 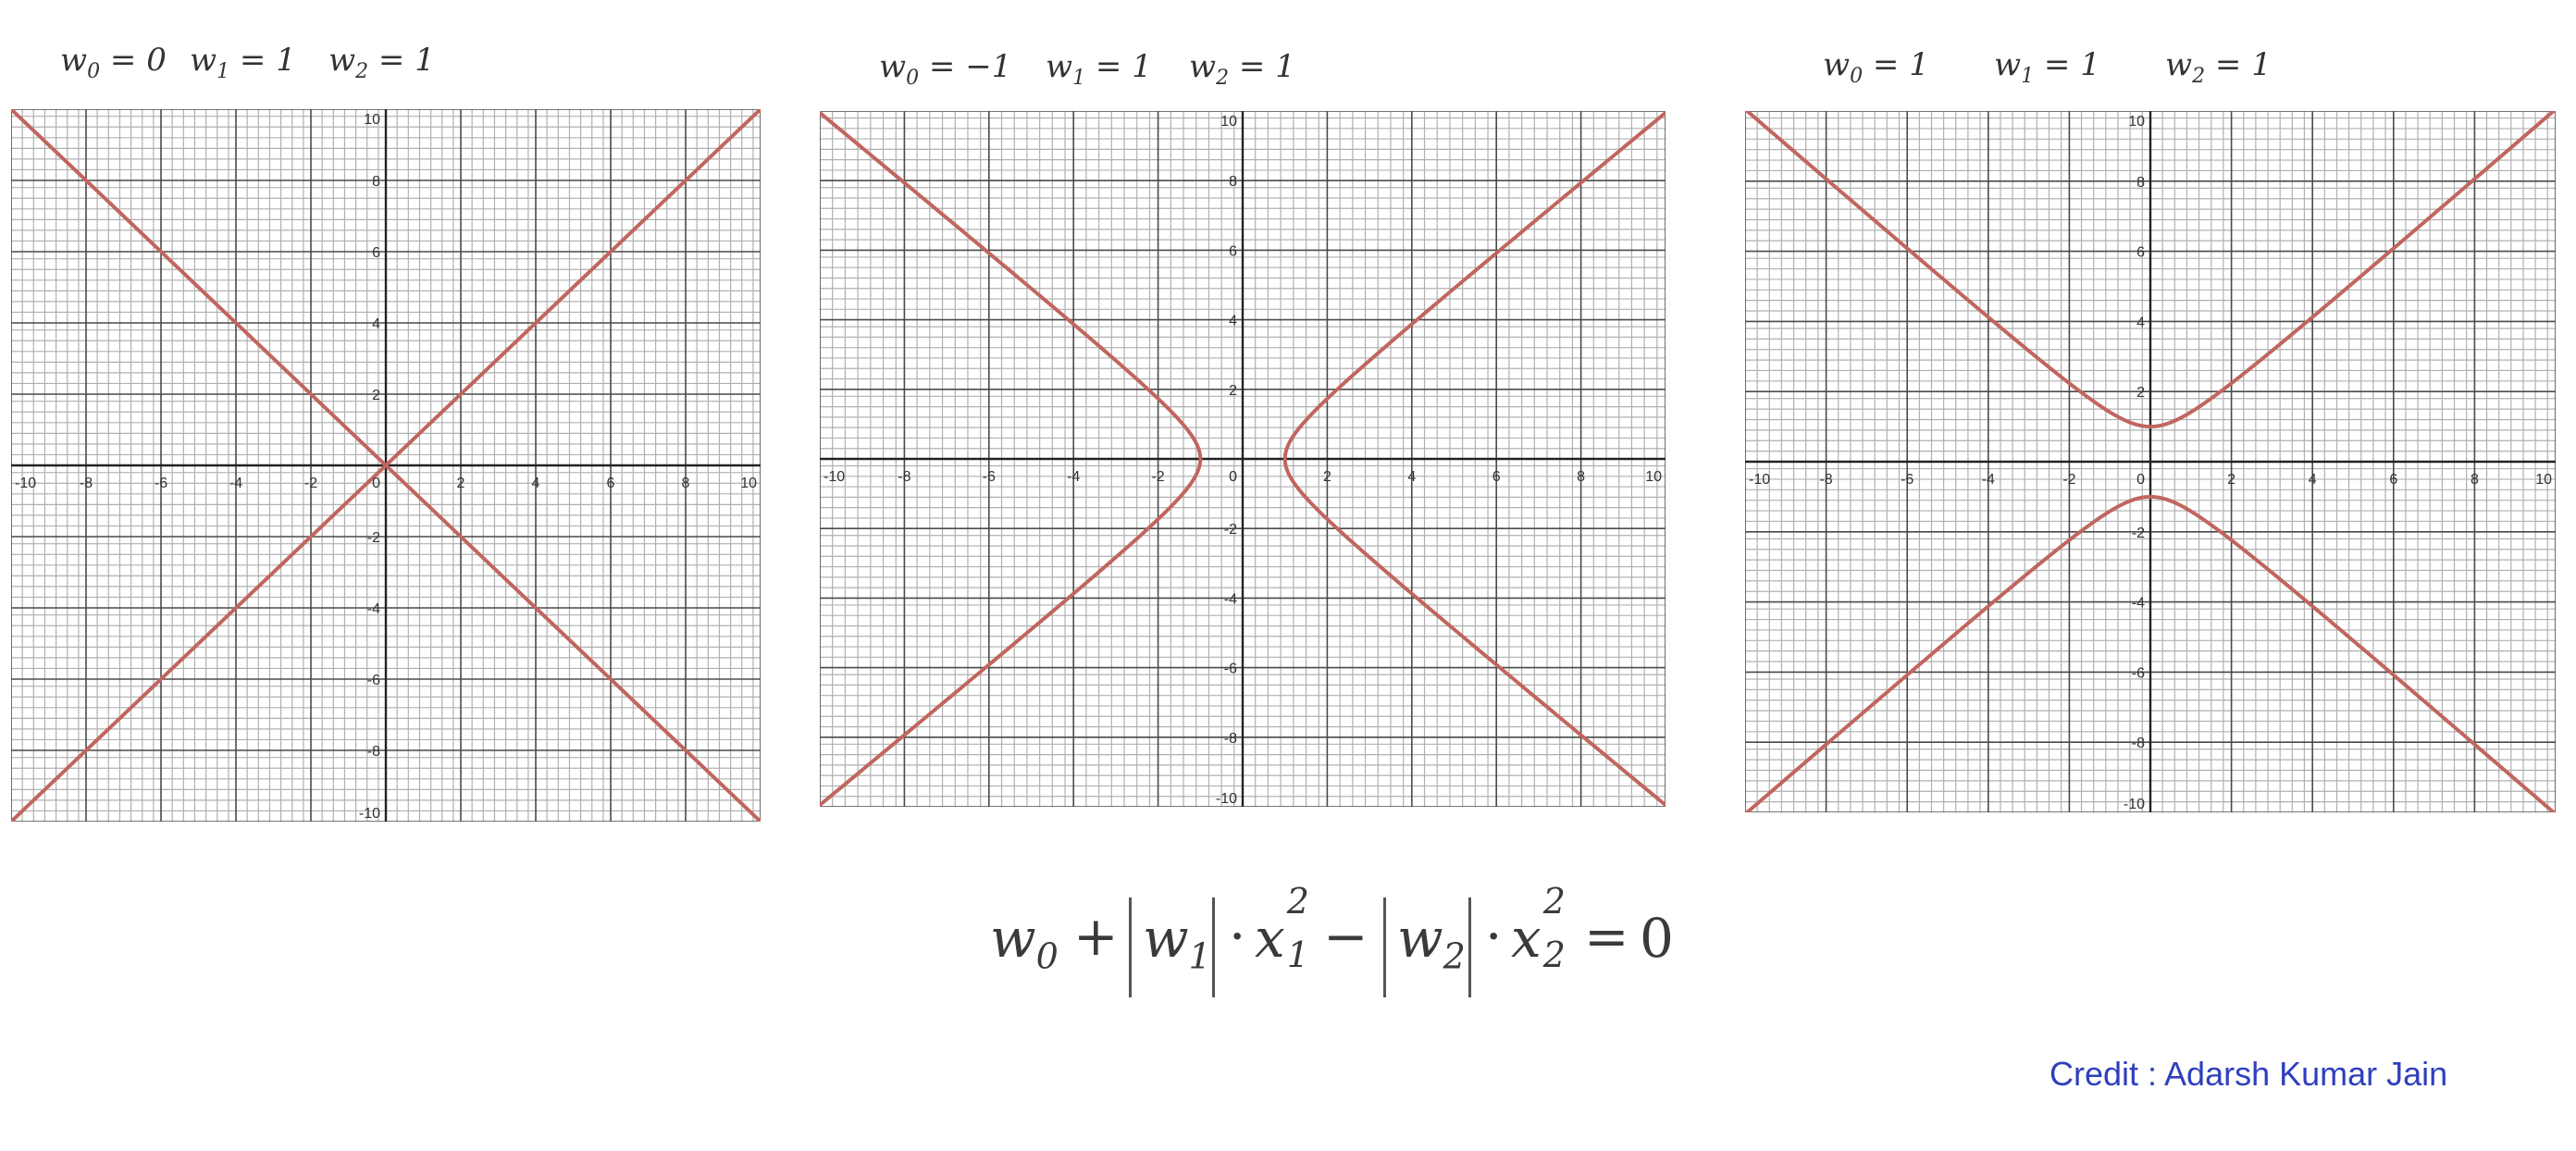 I want to click on w0-param: w0 = 1, so click(x=1876, y=67).